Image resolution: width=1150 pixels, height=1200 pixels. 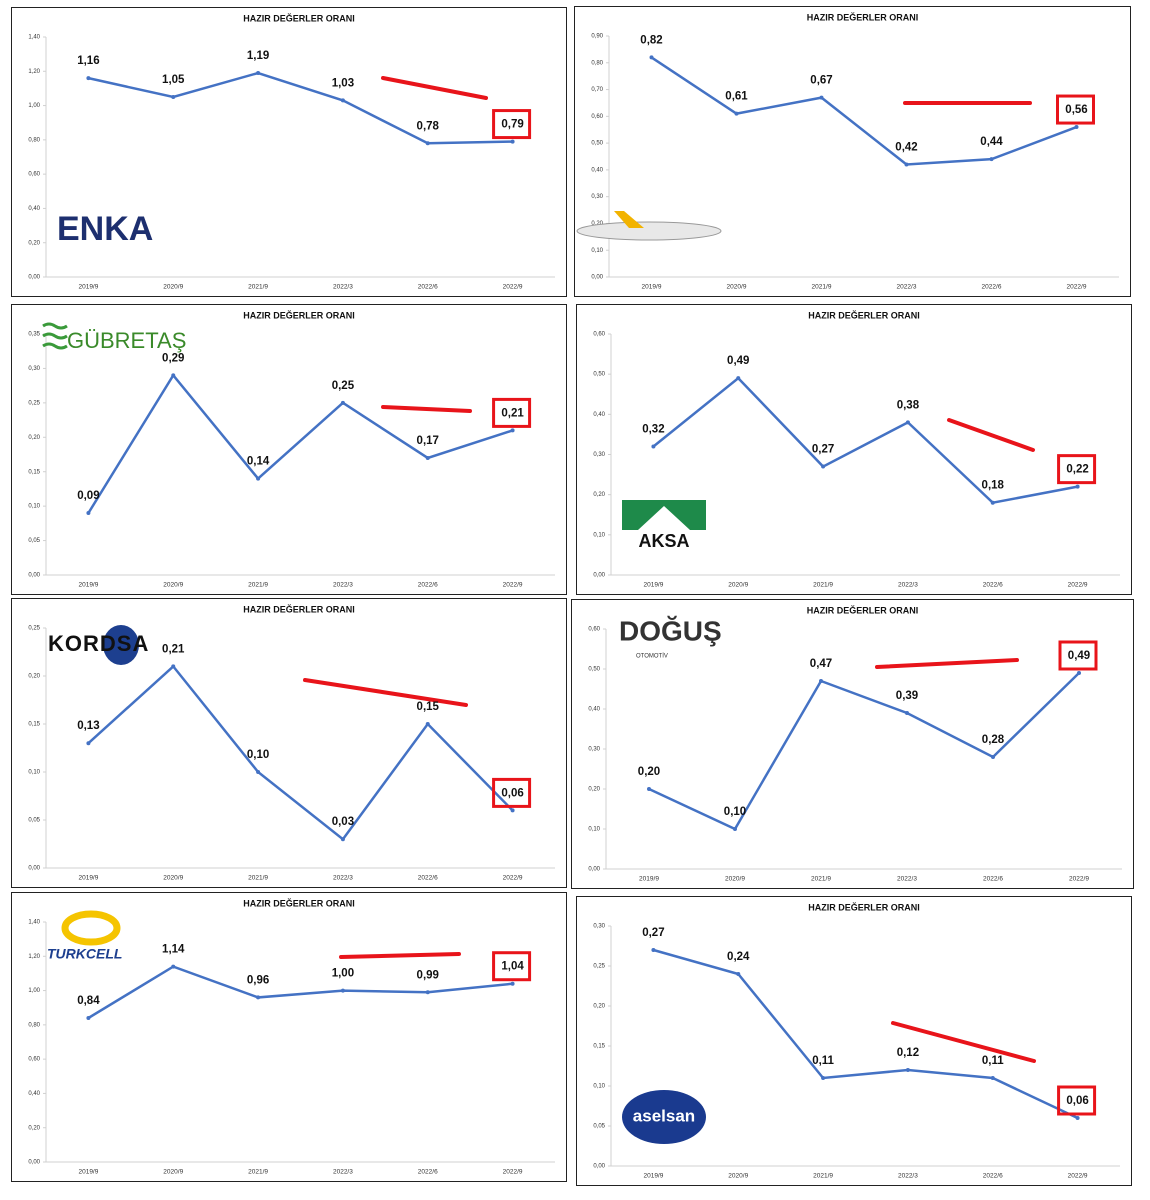 I want to click on logo: GÜBRETAŞ, so click(x=126, y=340).